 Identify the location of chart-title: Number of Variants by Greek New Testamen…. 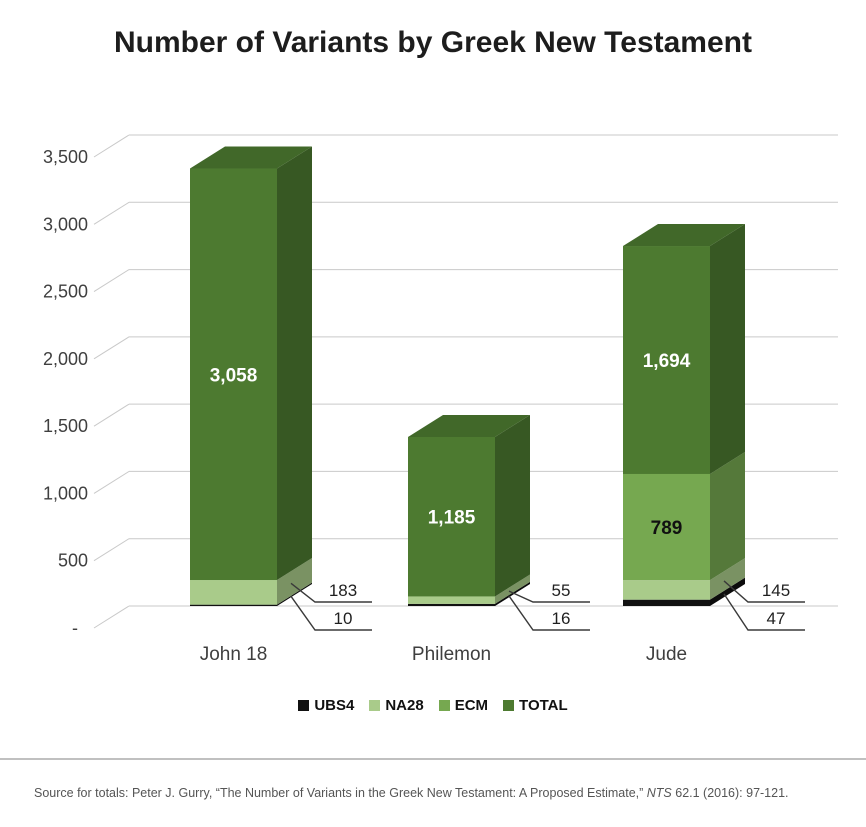
(433, 42).